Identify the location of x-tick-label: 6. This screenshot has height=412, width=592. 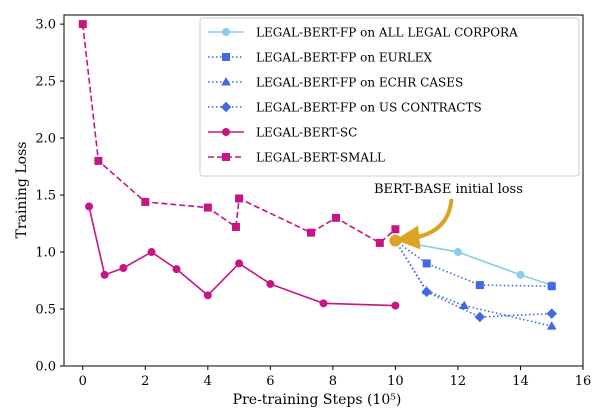
(270, 381).